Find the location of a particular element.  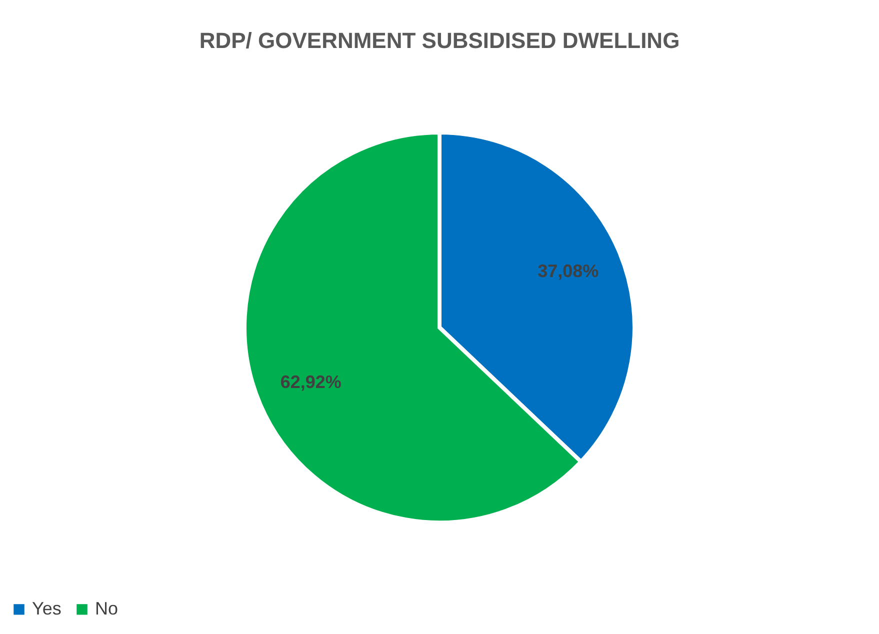

chart-title: RDP/ GOVERNMENT SUBSIDISED DWELLING is located at coordinates (439, 40).